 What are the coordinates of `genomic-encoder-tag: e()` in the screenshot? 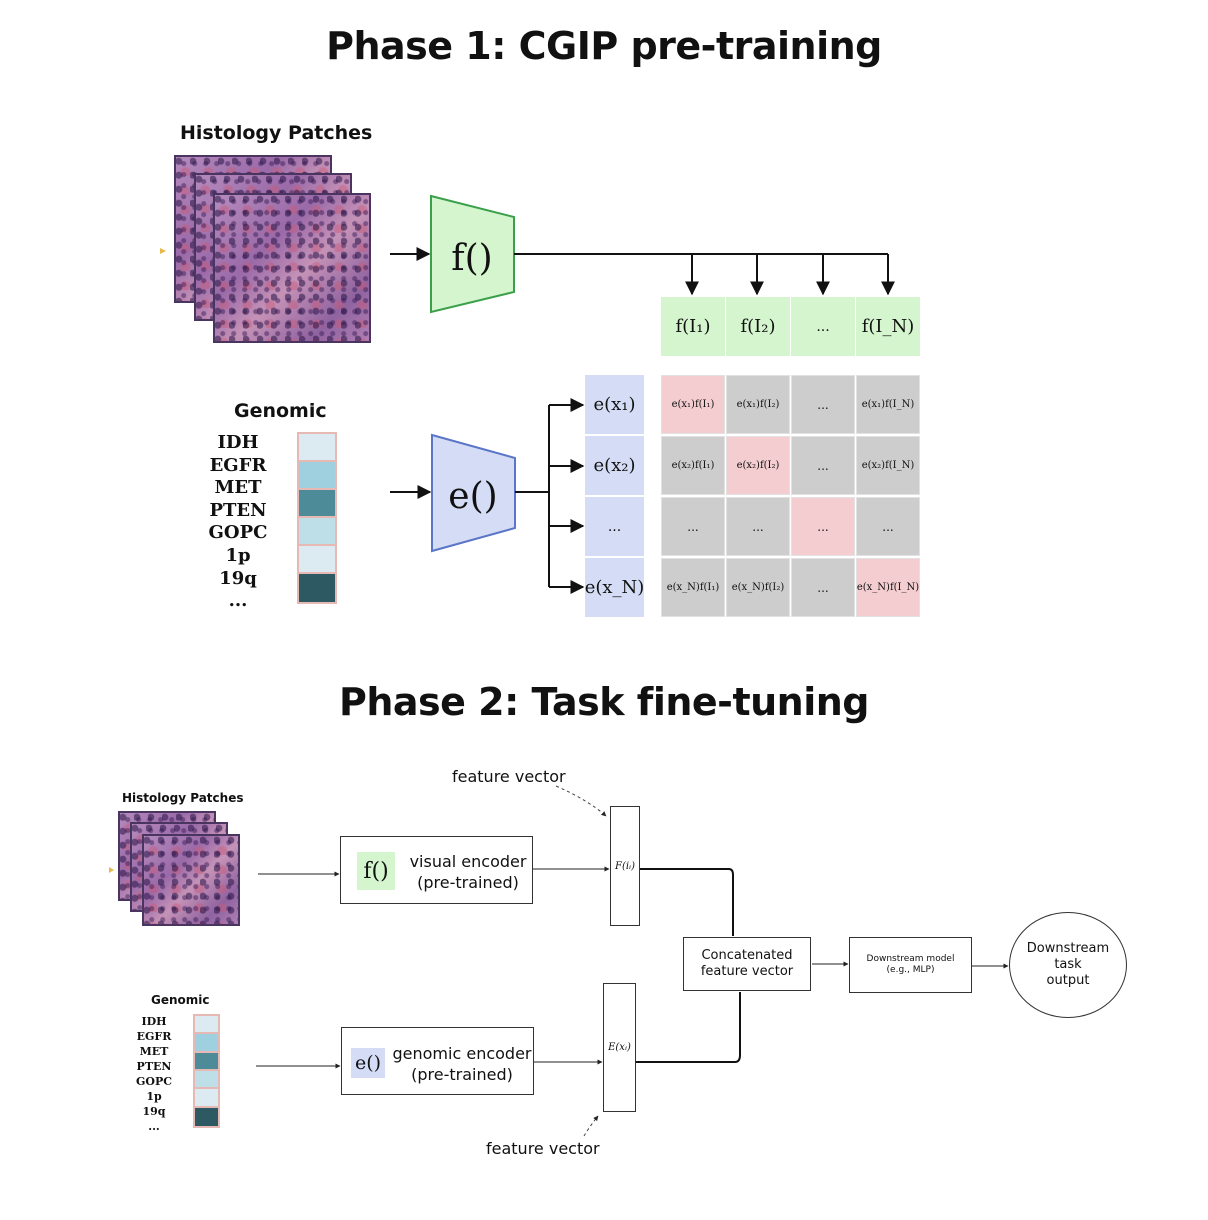 It's located at (368, 1063).